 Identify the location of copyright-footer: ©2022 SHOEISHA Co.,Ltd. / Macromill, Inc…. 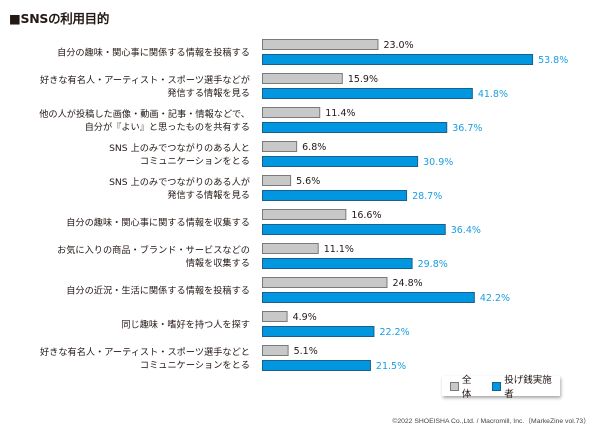
(491, 421).